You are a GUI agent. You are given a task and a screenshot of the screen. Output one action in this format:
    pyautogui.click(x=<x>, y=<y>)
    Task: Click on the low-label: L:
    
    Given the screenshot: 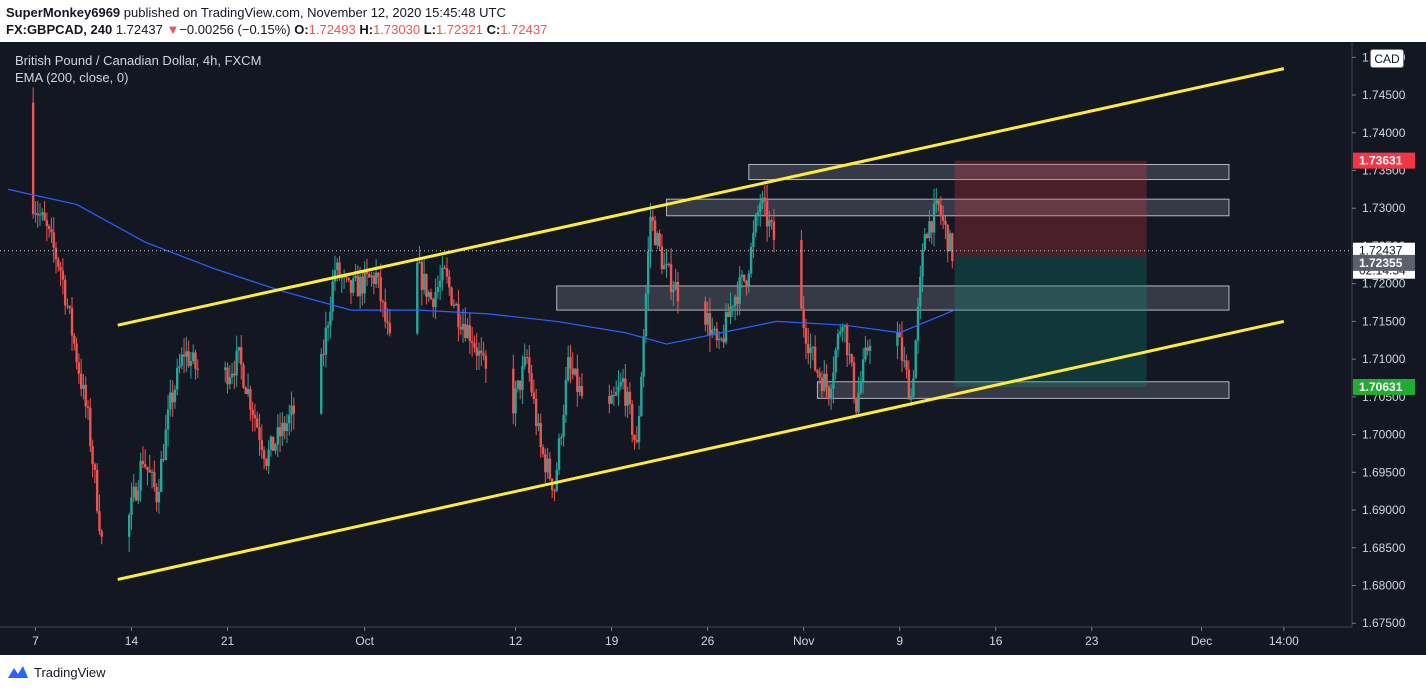 What is the action you would take?
    pyautogui.click(x=429, y=29)
    